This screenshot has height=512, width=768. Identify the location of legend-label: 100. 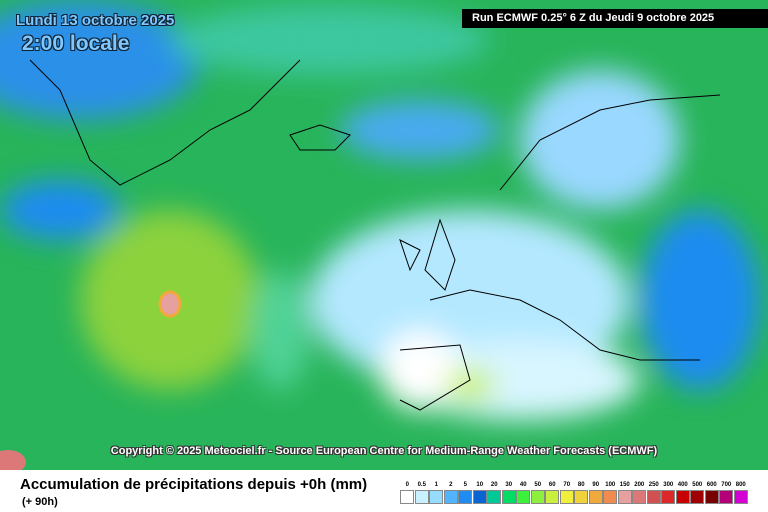
(610, 485).